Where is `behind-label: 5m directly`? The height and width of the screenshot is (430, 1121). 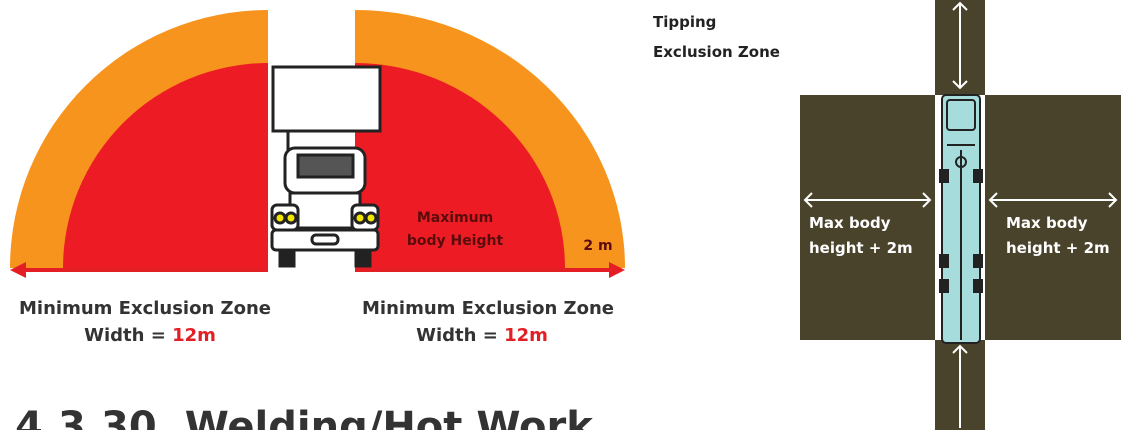 behind-label: 5m directly is located at coordinates (1036, 380).